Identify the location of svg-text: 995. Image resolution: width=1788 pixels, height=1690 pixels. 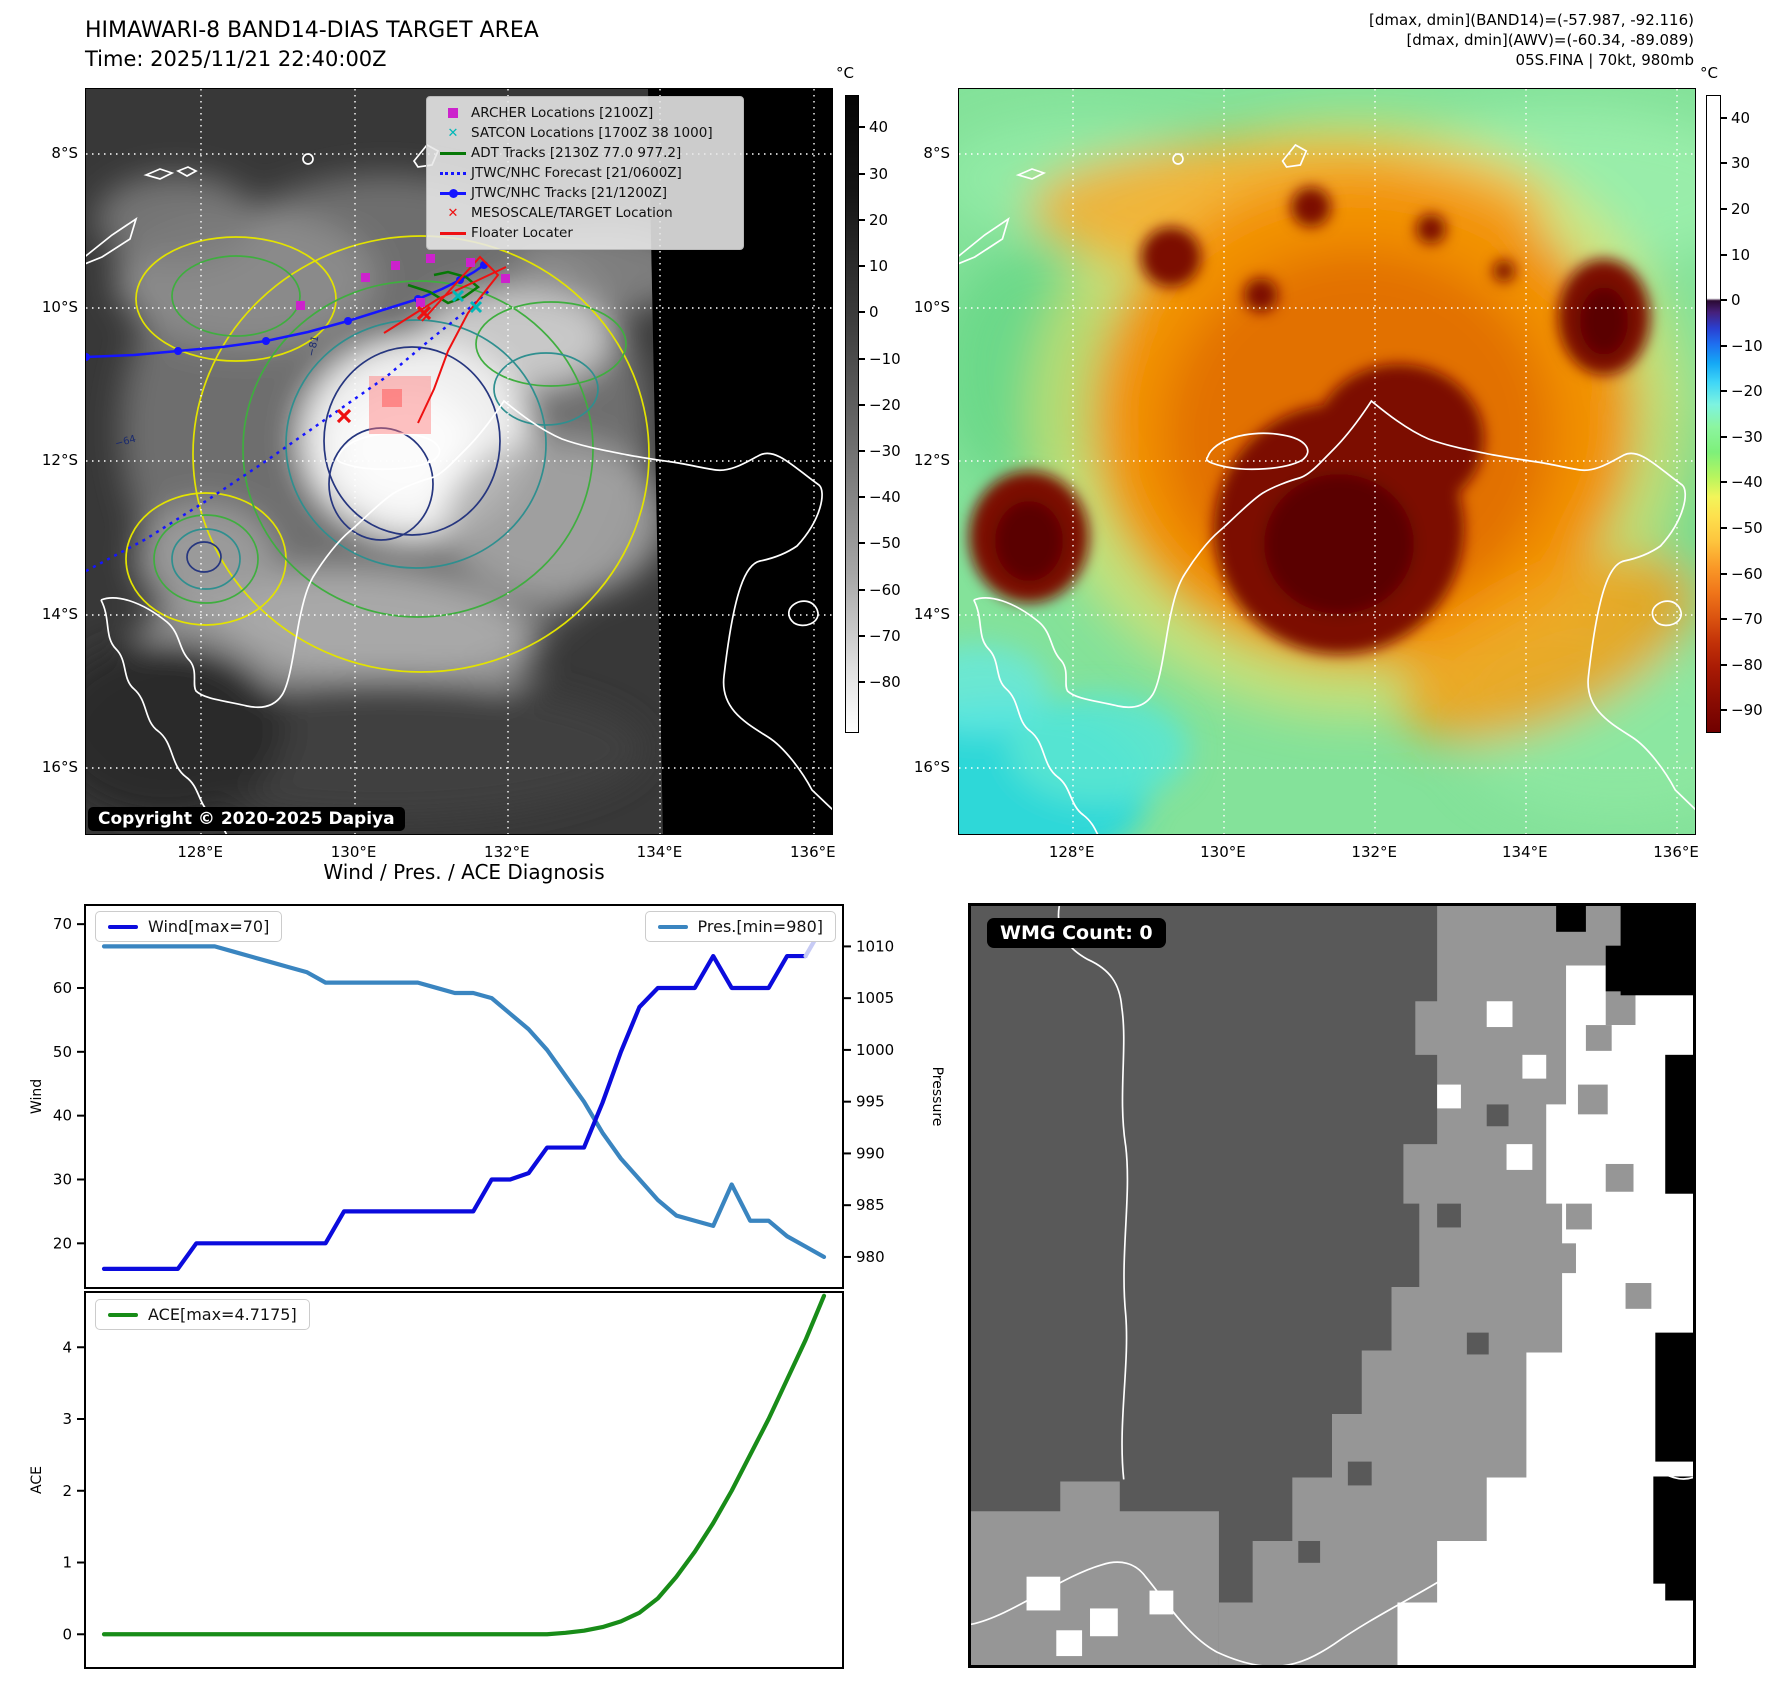
(870, 1102).